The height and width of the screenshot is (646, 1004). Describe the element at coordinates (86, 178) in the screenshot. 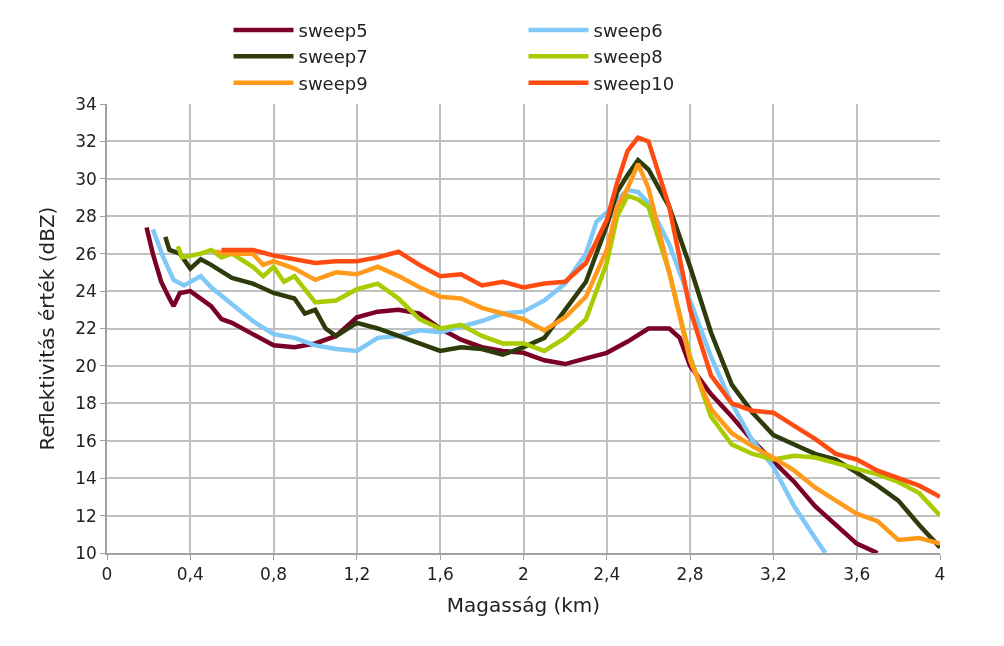

I see `y-tick-label: 30` at that location.